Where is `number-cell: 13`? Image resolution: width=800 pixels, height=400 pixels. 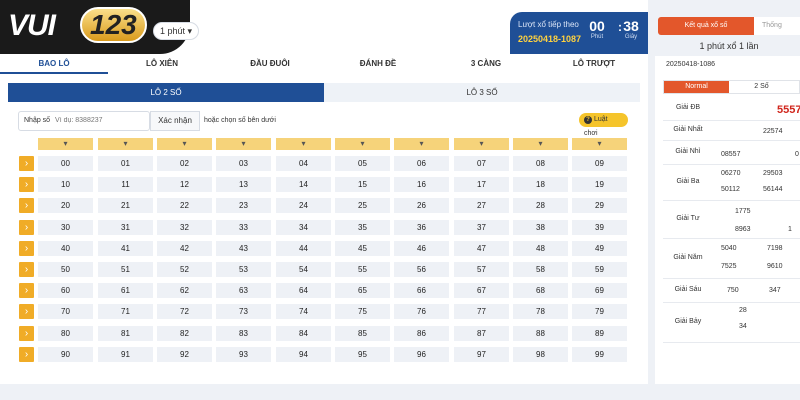
number-cell: 13 is located at coordinates (243, 185).